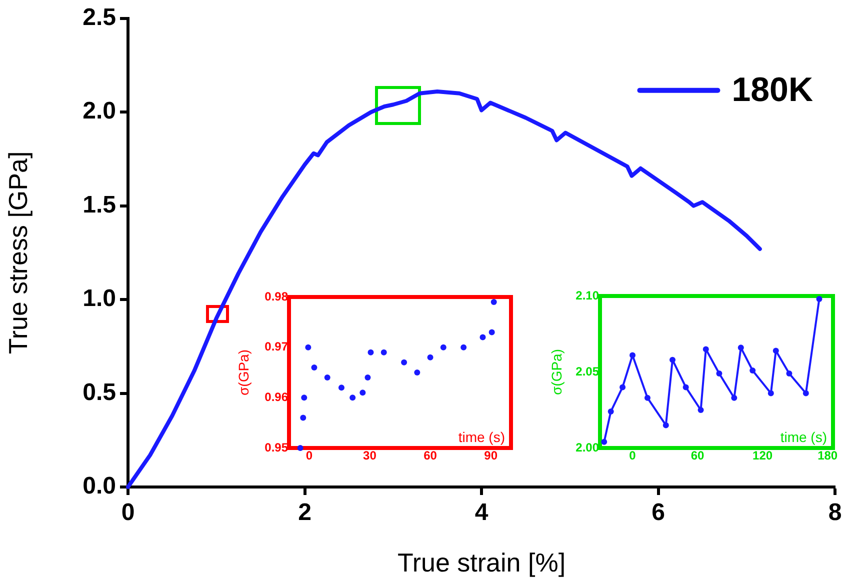  I want to click on y-tick-label: 1.5, so click(99, 204).